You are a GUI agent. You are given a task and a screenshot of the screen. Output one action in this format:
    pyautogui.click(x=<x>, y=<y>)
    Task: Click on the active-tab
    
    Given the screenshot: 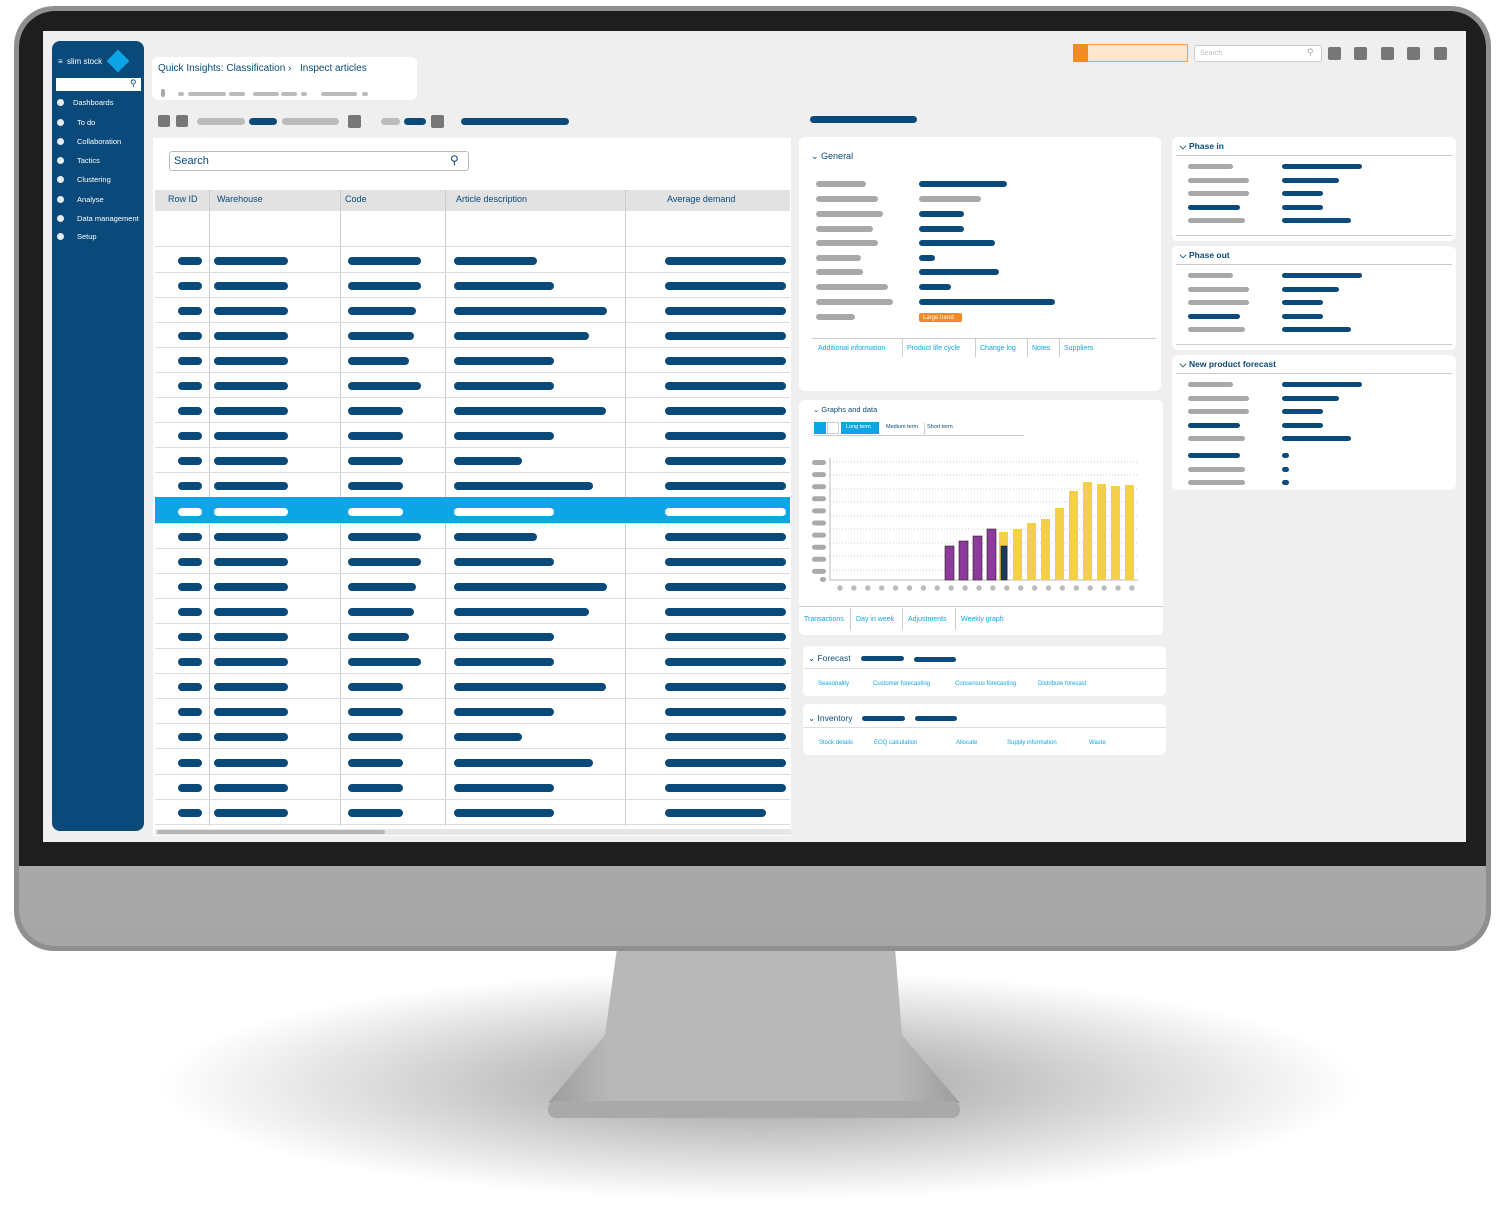 What is the action you would take?
    pyautogui.click(x=860, y=428)
    